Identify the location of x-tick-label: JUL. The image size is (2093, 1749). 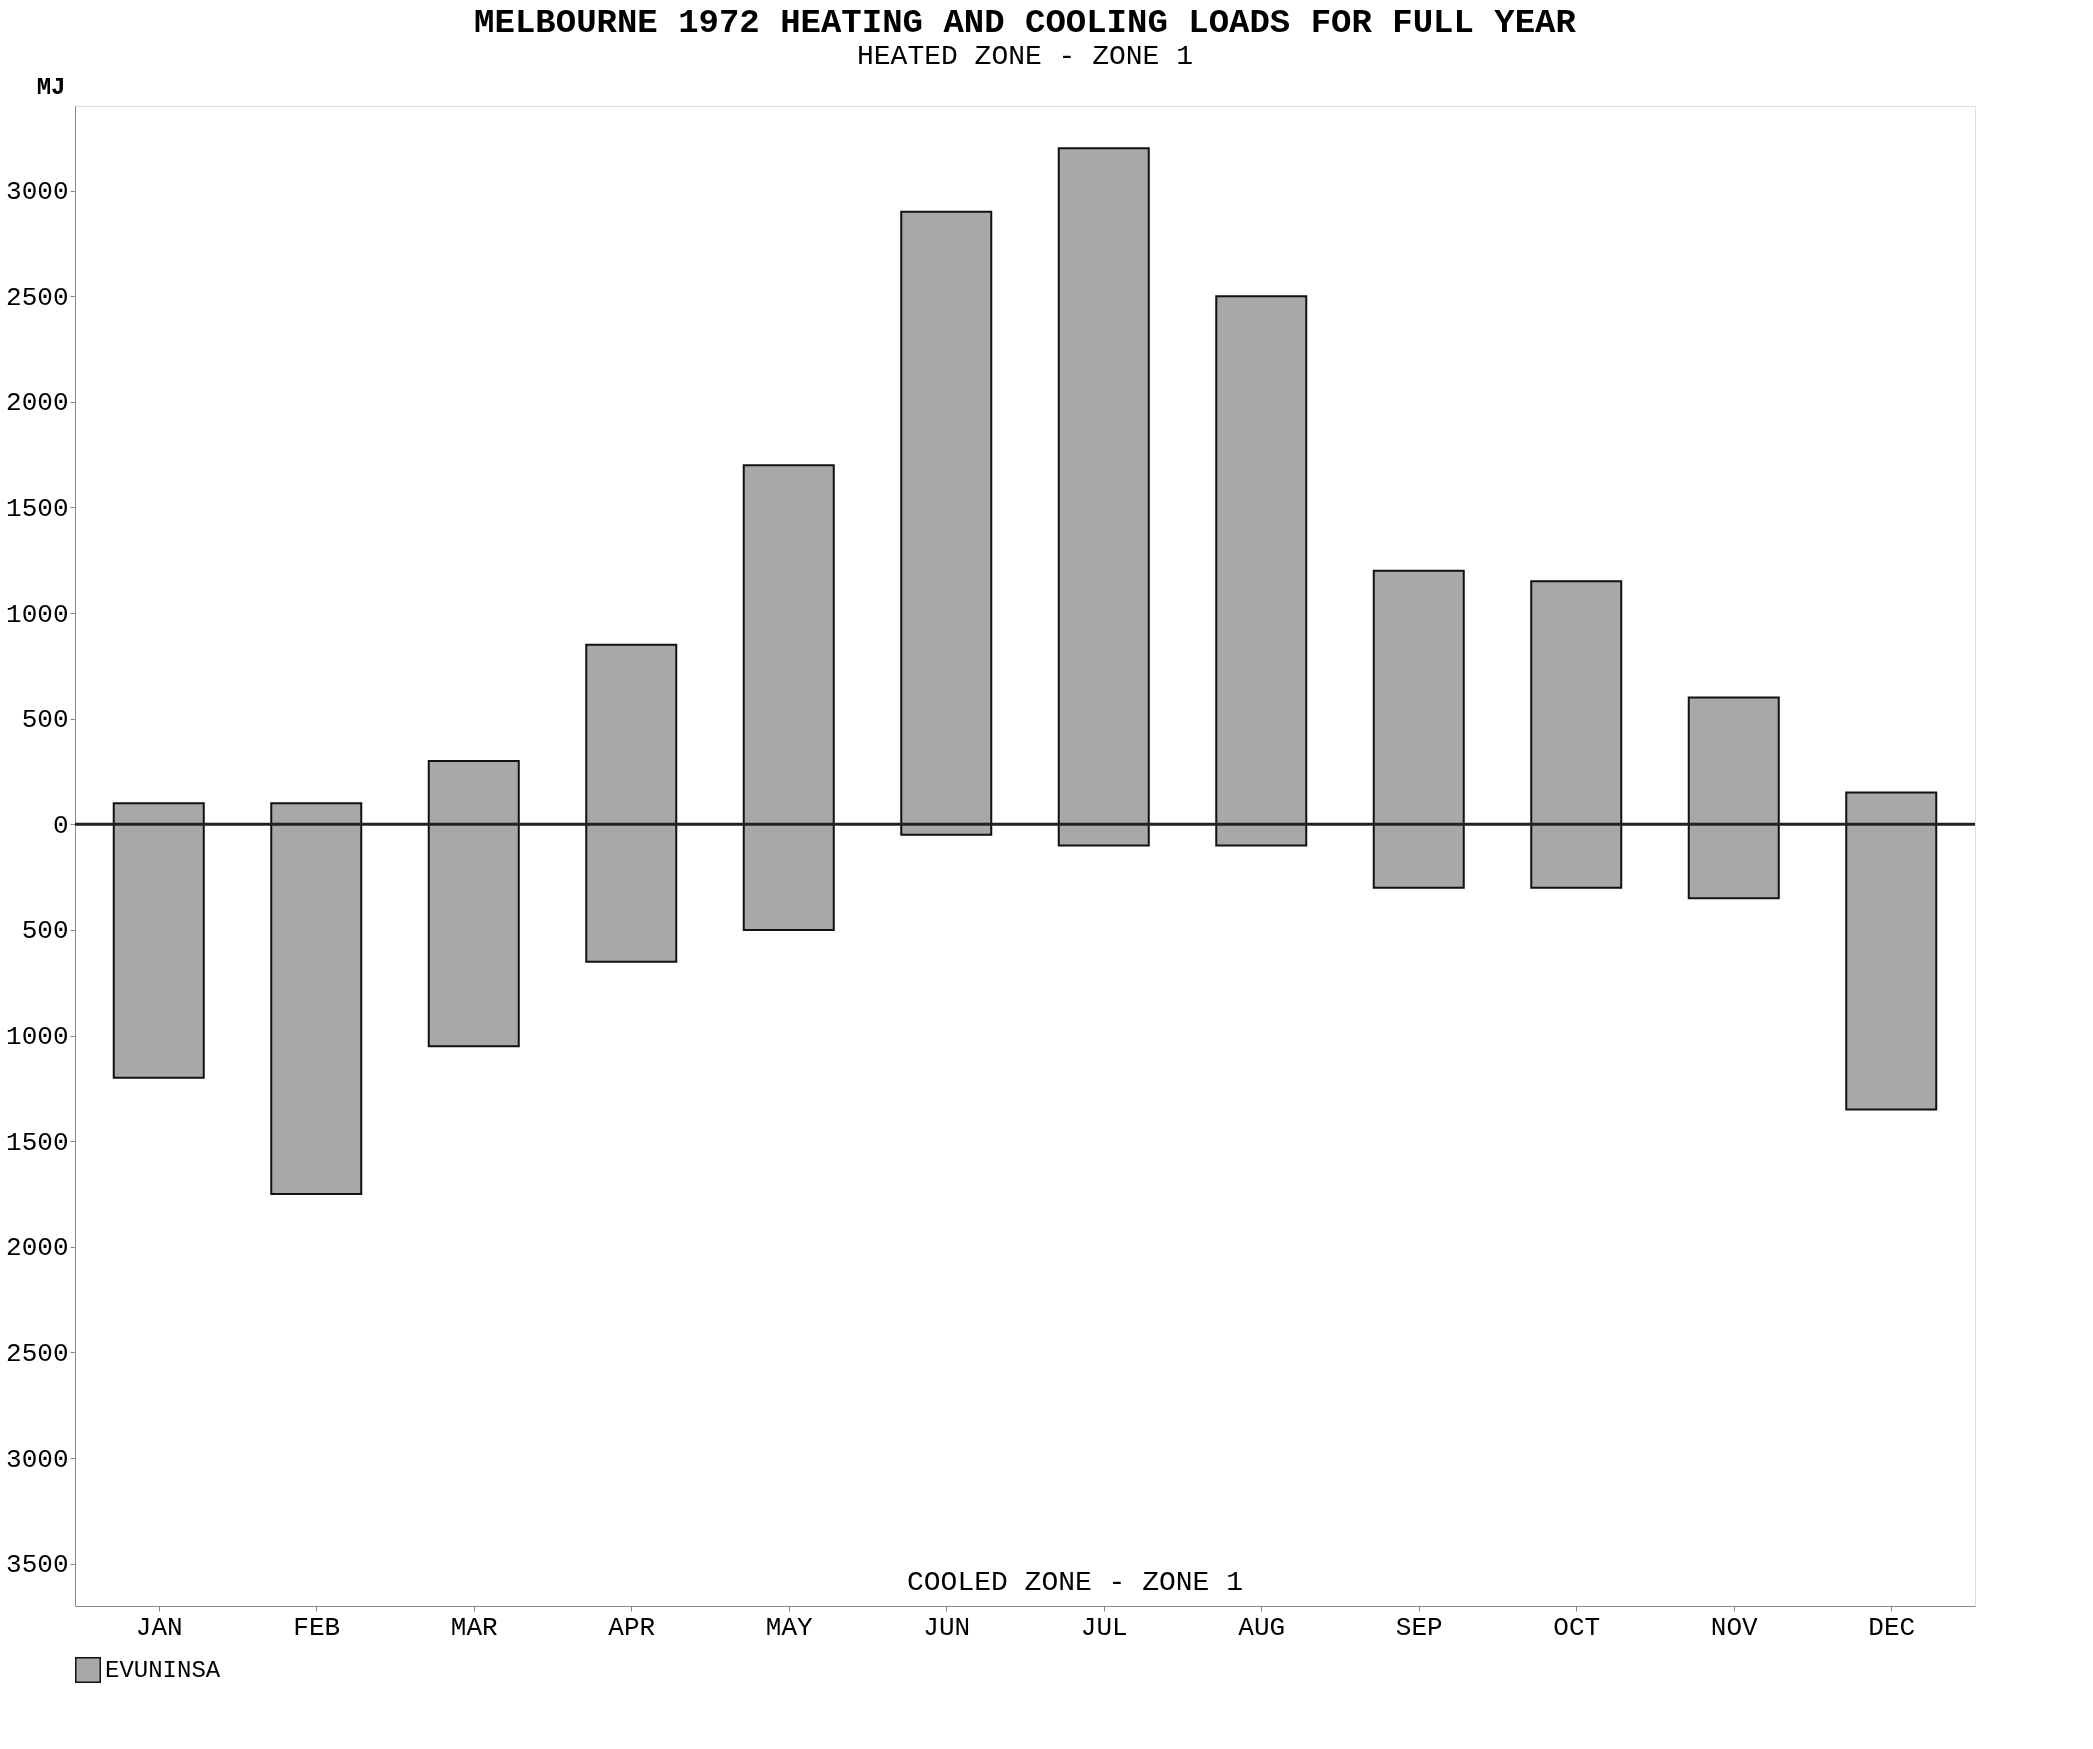
(1104, 1627).